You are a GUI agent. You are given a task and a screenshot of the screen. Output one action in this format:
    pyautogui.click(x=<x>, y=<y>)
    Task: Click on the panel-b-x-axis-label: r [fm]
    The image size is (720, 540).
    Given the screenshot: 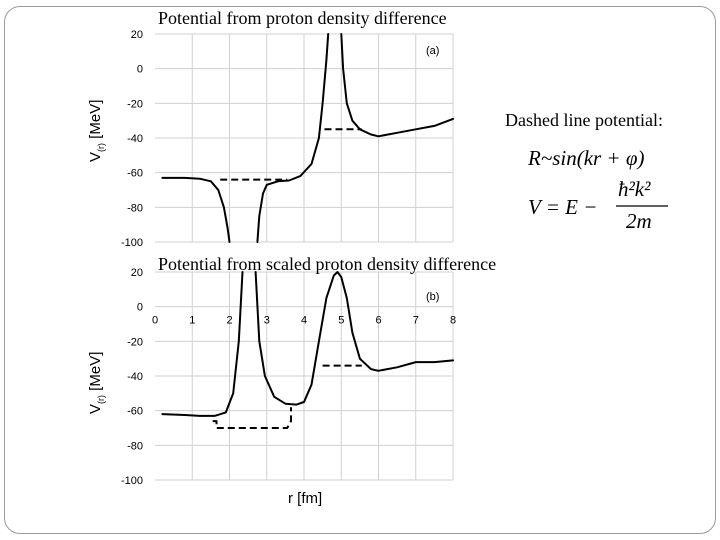 What is the action you would take?
    pyautogui.click(x=305, y=498)
    